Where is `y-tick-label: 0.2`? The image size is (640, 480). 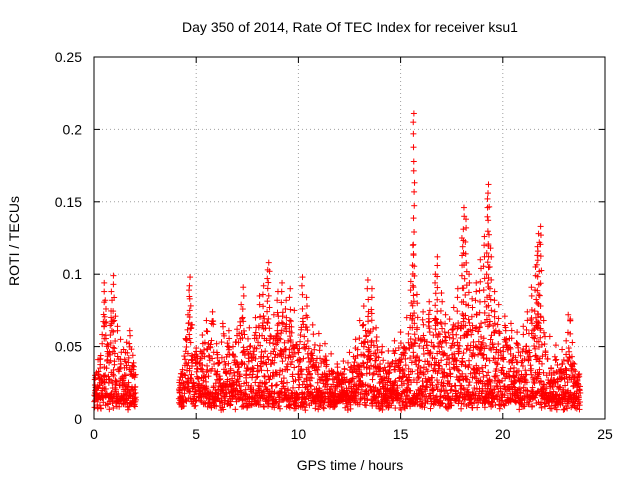
y-tick-label: 0.2 is located at coordinates (73, 129).